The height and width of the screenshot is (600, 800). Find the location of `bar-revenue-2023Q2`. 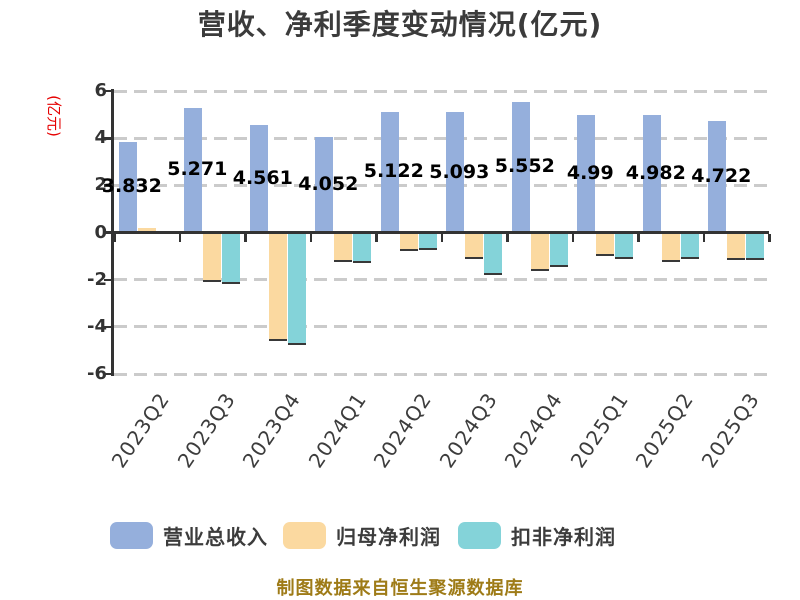

bar-revenue-2023Q2 is located at coordinates (127, 187).